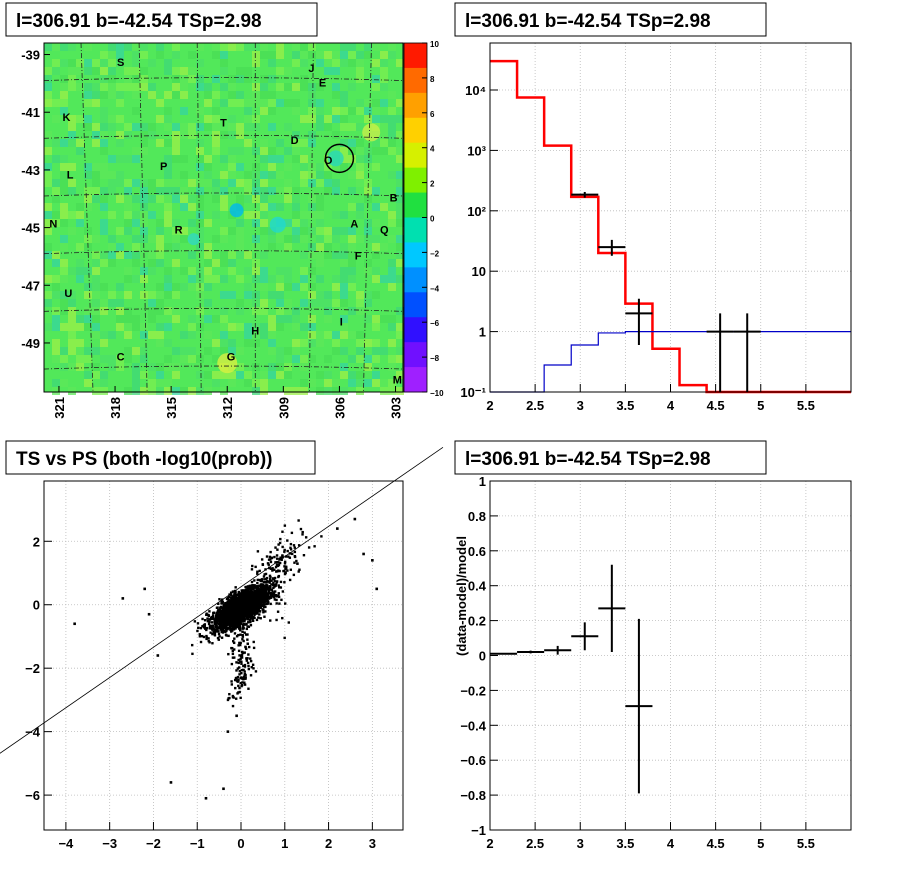 The image size is (898, 875). I want to click on colorbar-tick-label: 0, so click(432, 219).